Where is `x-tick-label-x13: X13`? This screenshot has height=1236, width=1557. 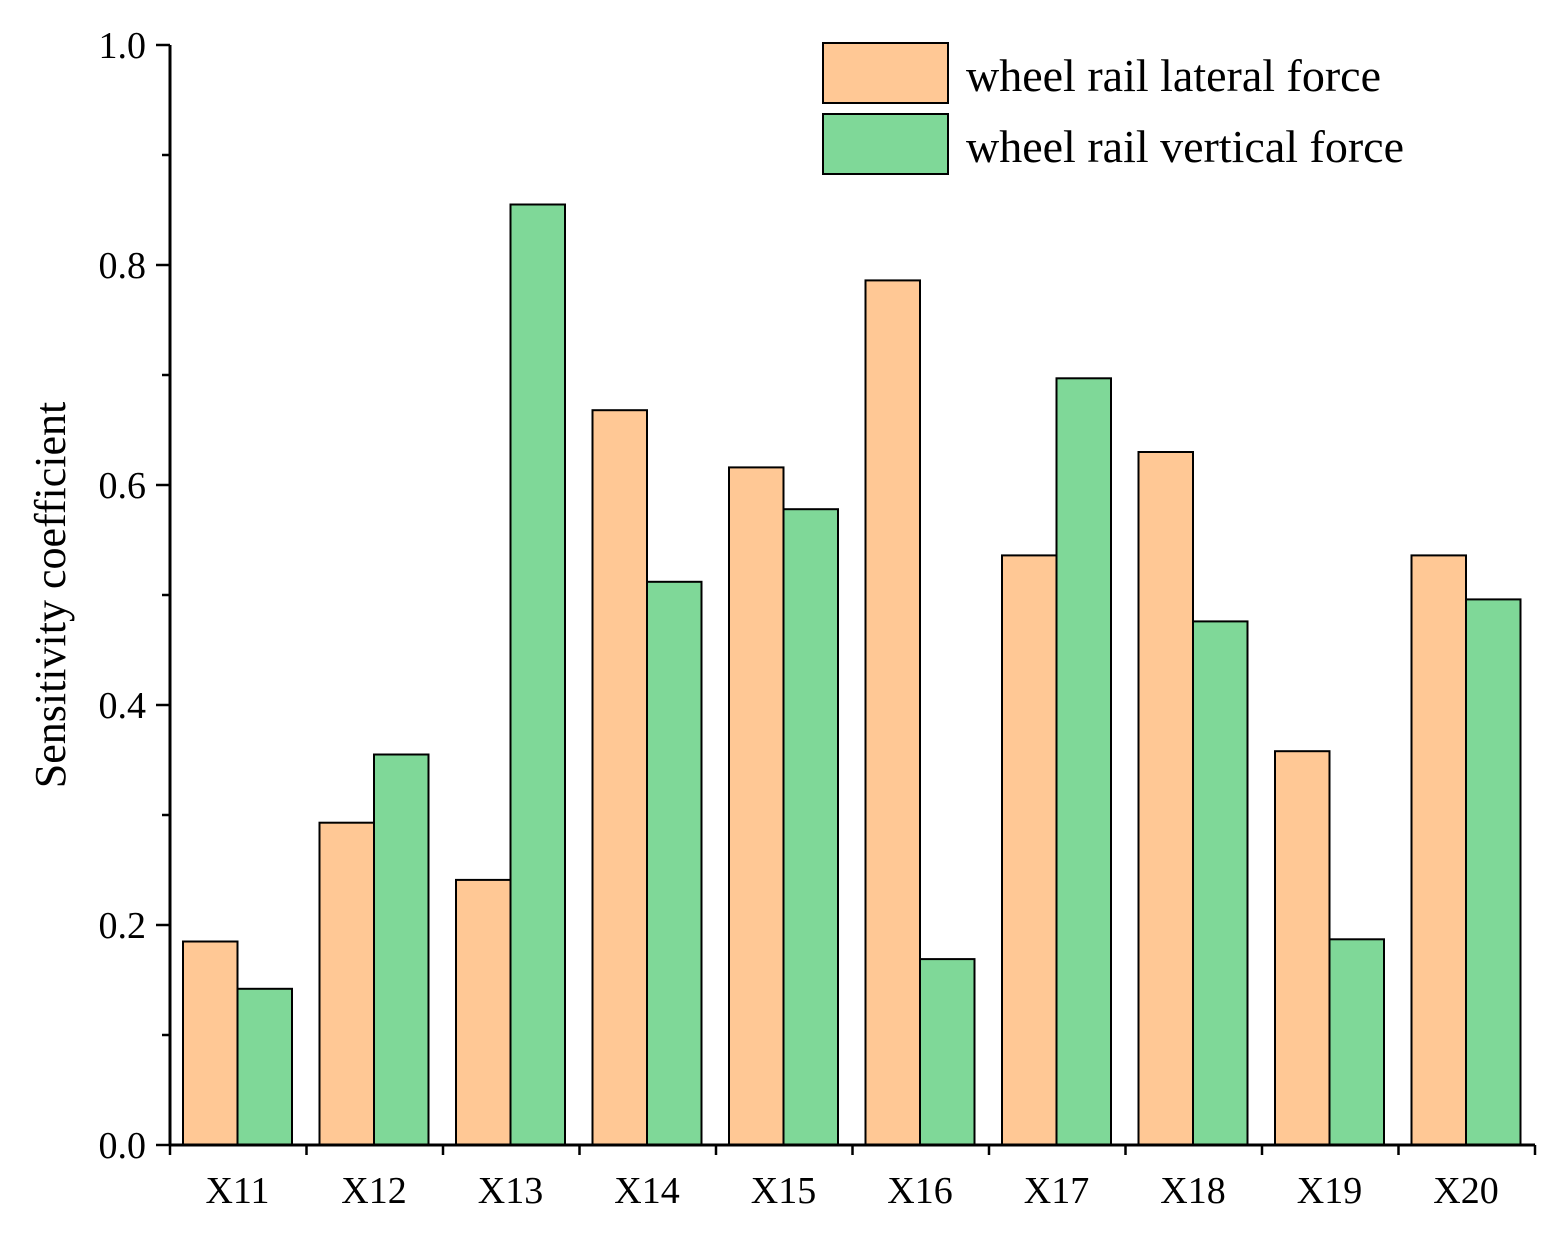
x-tick-label-x13: X13 is located at coordinates (510, 1191).